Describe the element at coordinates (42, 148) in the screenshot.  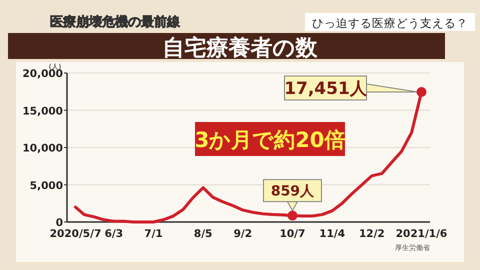
I see `y-tick-label: 10,000` at that location.